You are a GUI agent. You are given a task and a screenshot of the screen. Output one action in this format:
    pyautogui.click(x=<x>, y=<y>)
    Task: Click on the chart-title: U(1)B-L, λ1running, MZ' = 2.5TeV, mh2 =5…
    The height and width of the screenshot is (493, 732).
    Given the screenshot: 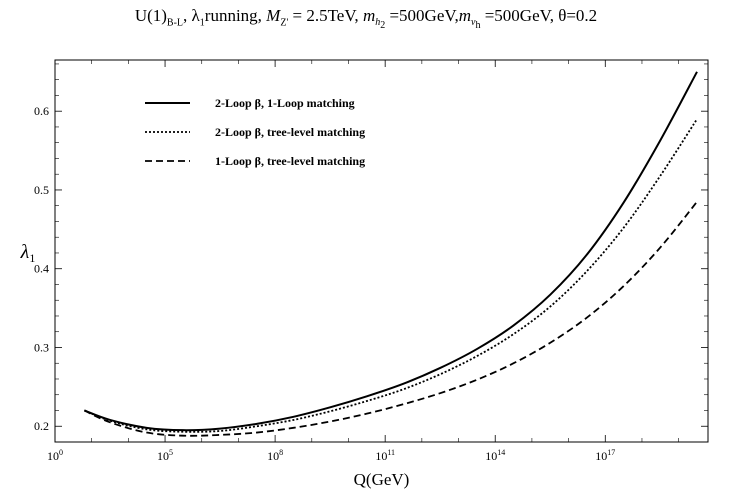 What is the action you would take?
    pyautogui.click(x=366, y=19)
    